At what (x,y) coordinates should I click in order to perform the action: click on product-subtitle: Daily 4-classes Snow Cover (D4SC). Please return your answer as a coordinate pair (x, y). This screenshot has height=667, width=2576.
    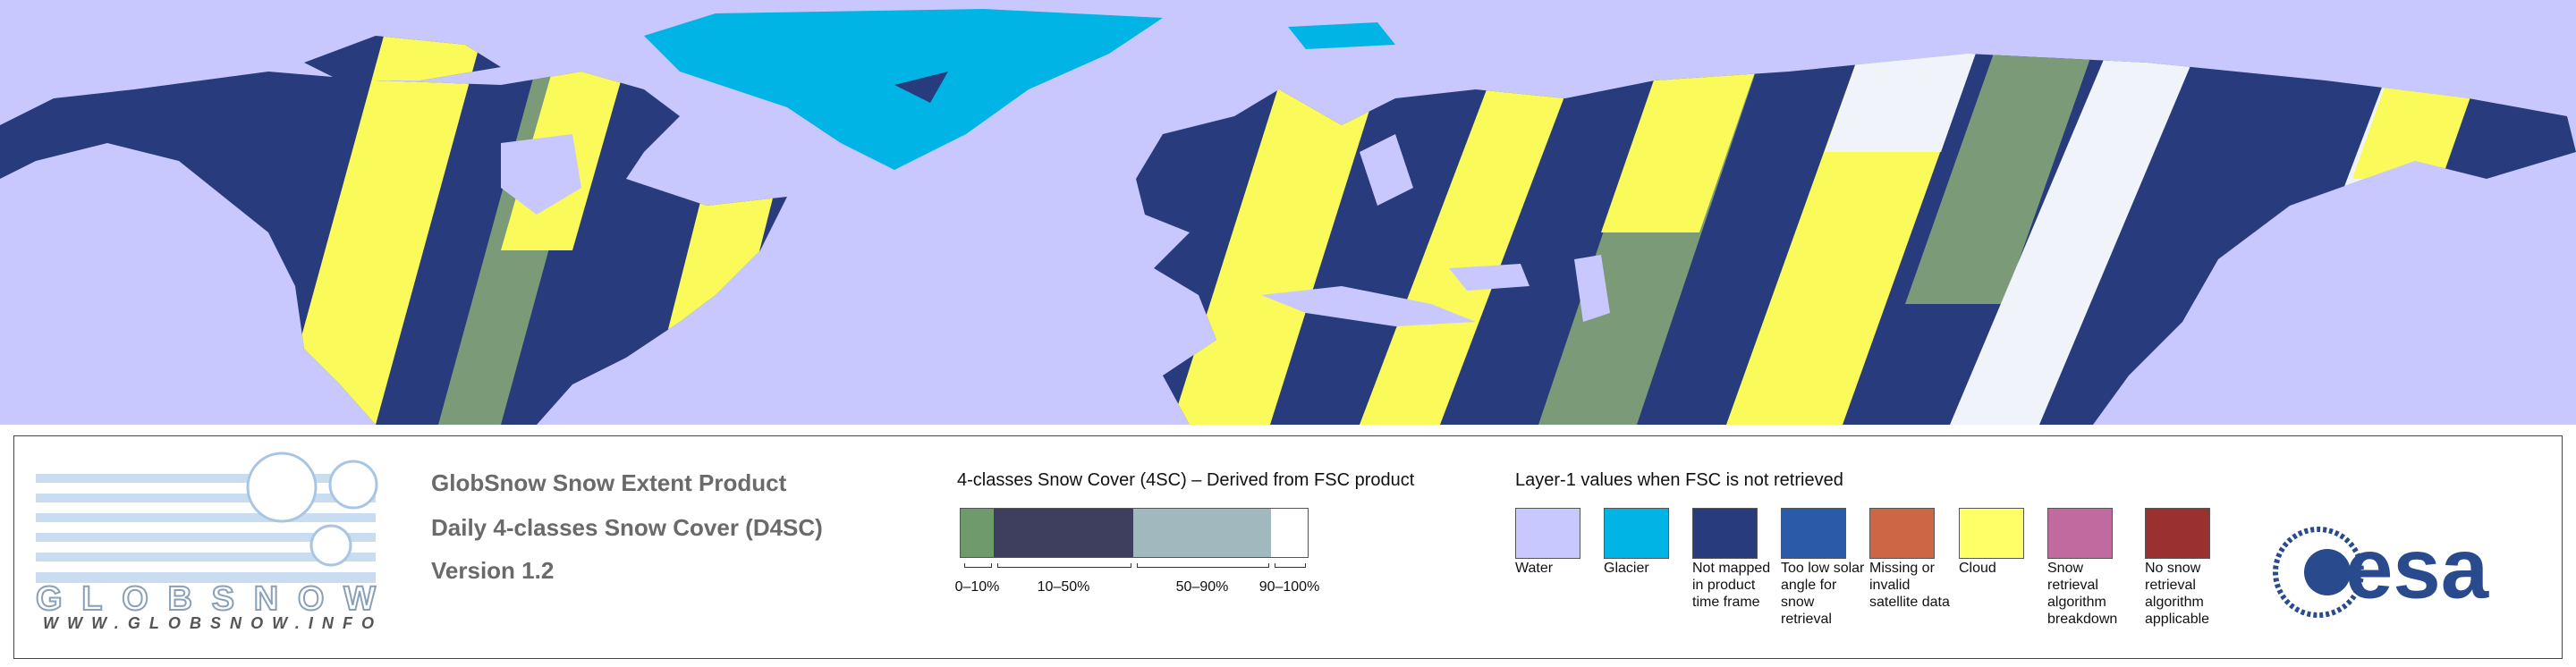
    Looking at the image, I should click on (627, 528).